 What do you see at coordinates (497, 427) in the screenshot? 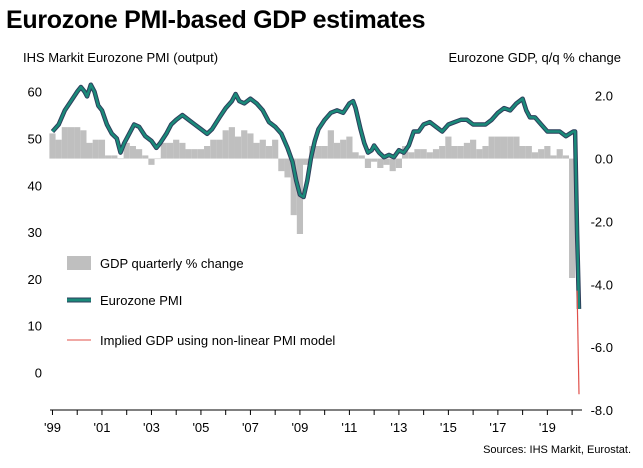
I see `x-tick-label: '17` at bounding box center [497, 427].